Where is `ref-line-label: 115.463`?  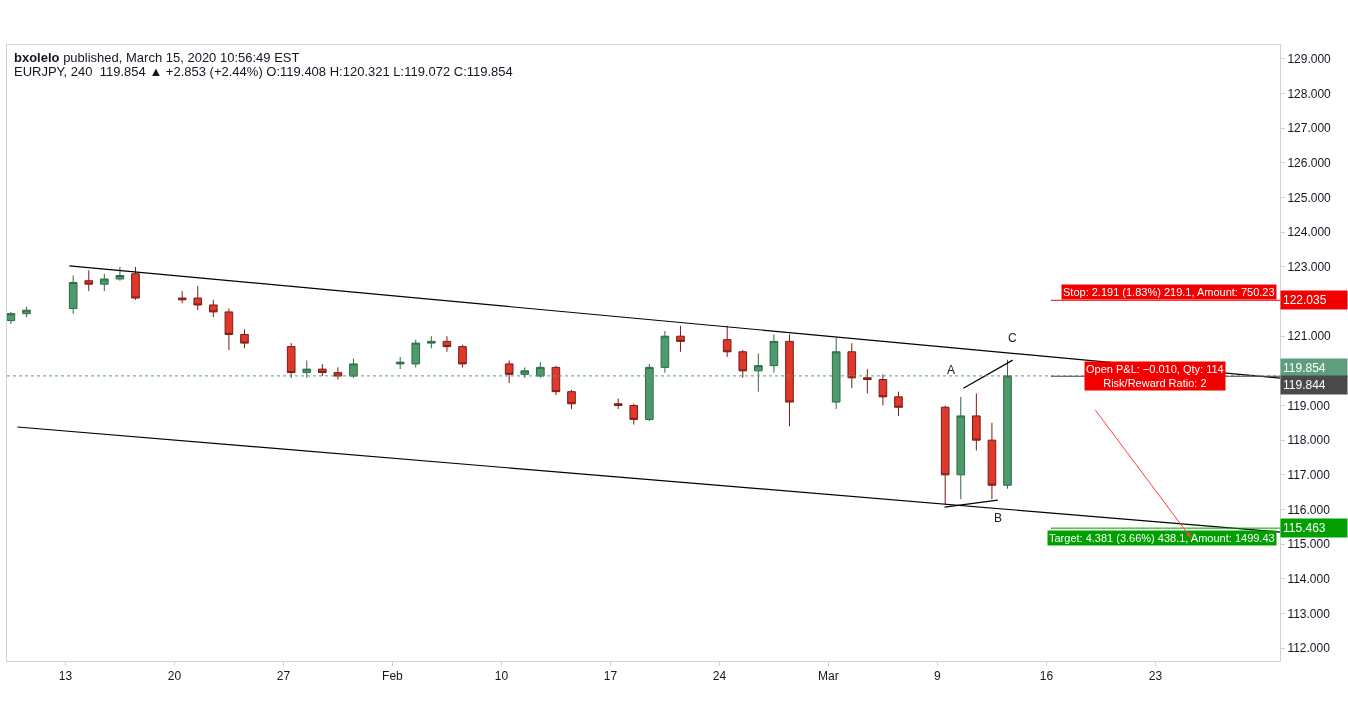
ref-line-label: 115.463 is located at coordinates (1304, 528).